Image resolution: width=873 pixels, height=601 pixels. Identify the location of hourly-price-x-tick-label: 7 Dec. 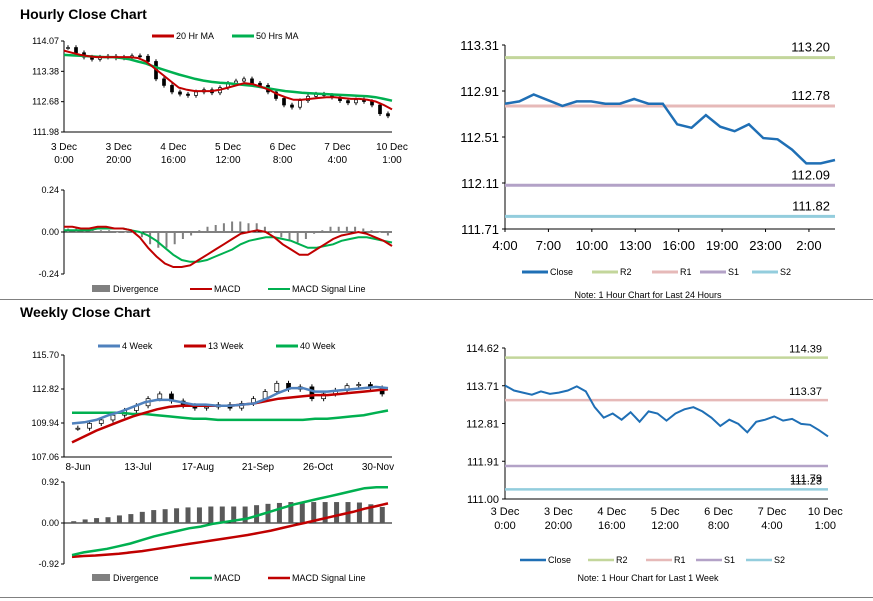
(337, 147).